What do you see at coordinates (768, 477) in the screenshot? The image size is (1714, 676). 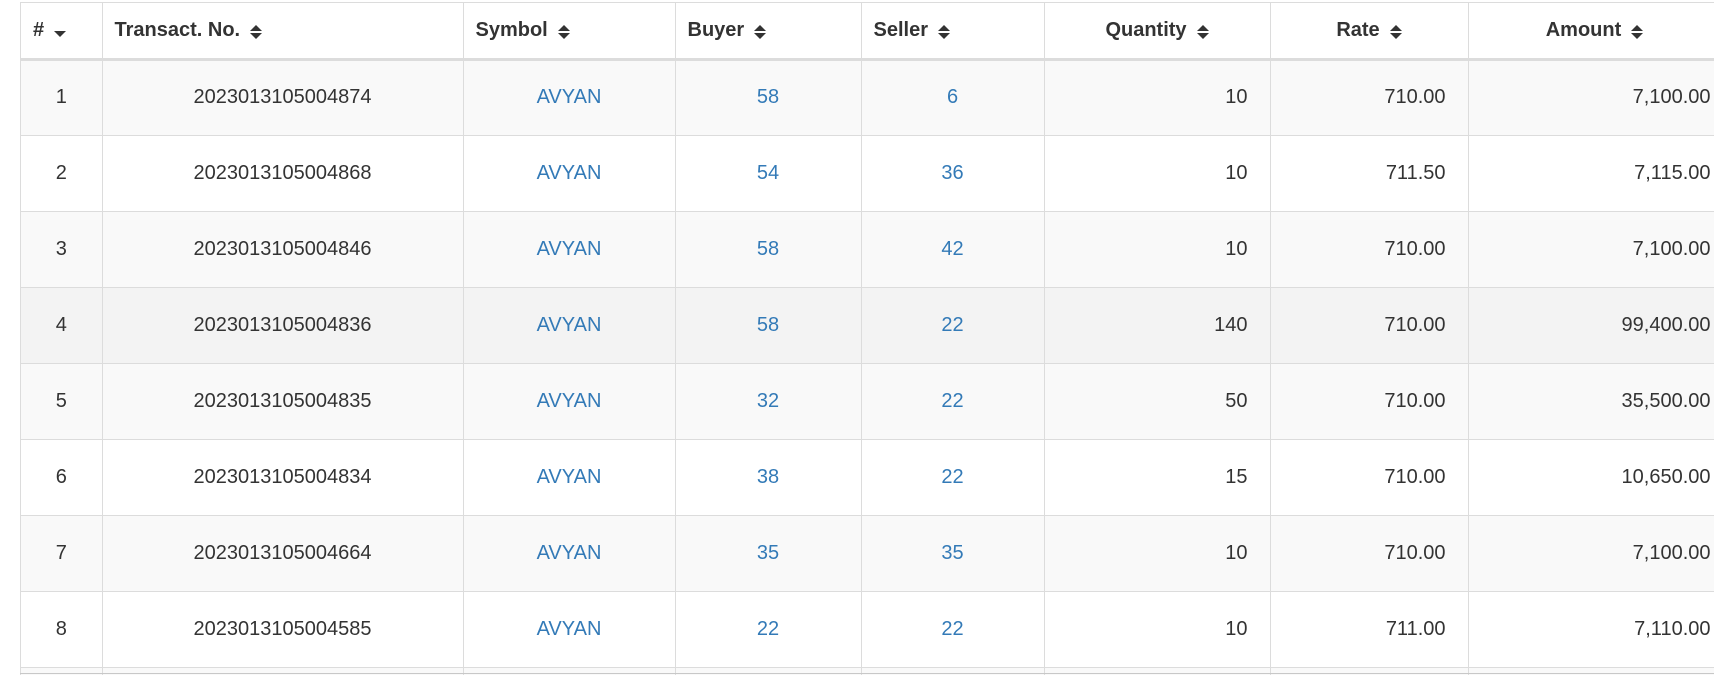 I see `buyer-link: 38` at bounding box center [768, 477].